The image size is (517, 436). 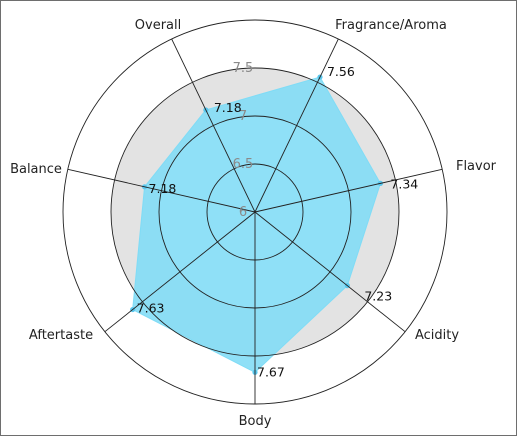 What do you see at coordinates (243, 116) in the screenshot?
I see `tick-label: 7` at bounding box center [243, 116].